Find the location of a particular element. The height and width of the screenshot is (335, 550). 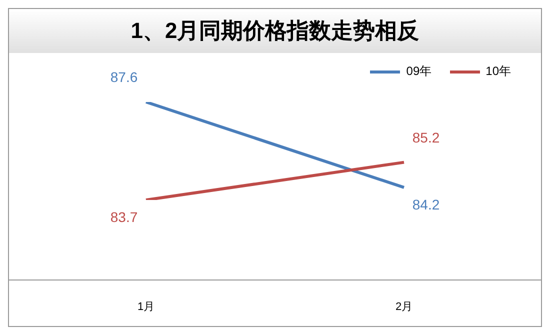

legend-label: 09年 is located at coordinates (419, 71).